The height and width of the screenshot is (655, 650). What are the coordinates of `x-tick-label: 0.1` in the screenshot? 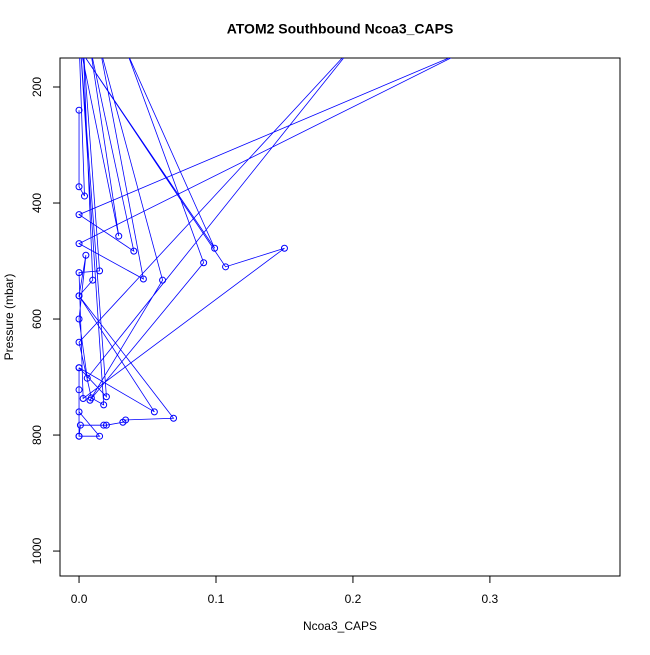 It's located at (216, 599).